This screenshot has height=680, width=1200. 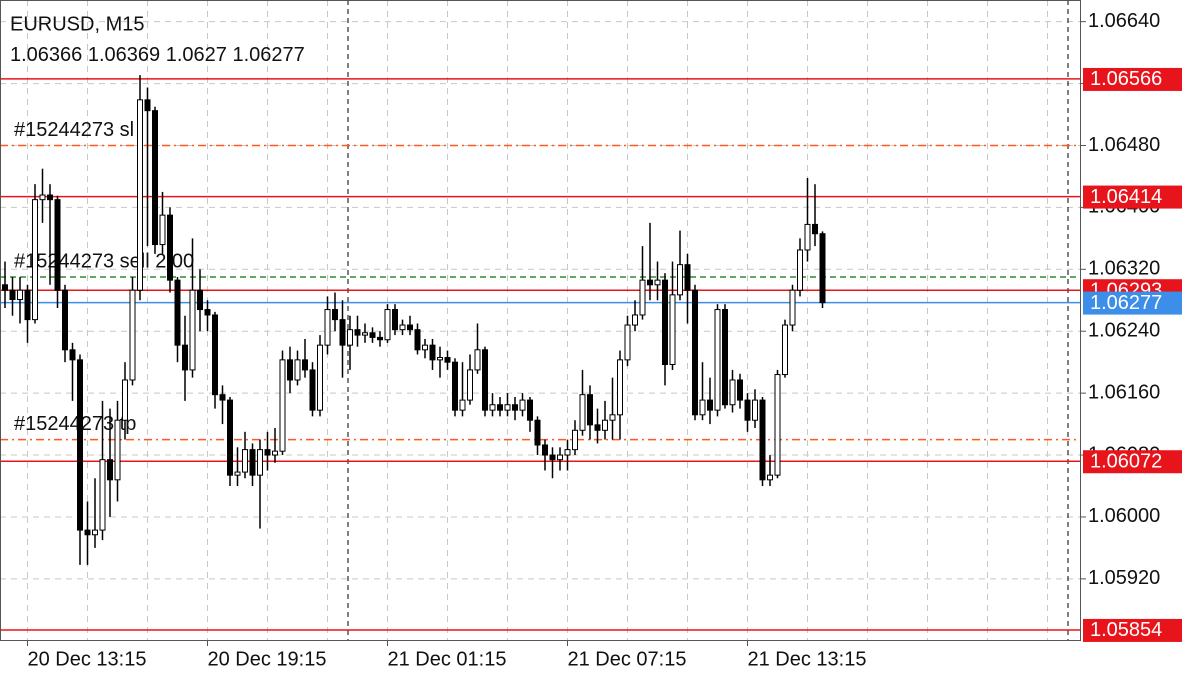 I want to click on symbol-title: EURUSD, M15, so click(x=77, y=24).